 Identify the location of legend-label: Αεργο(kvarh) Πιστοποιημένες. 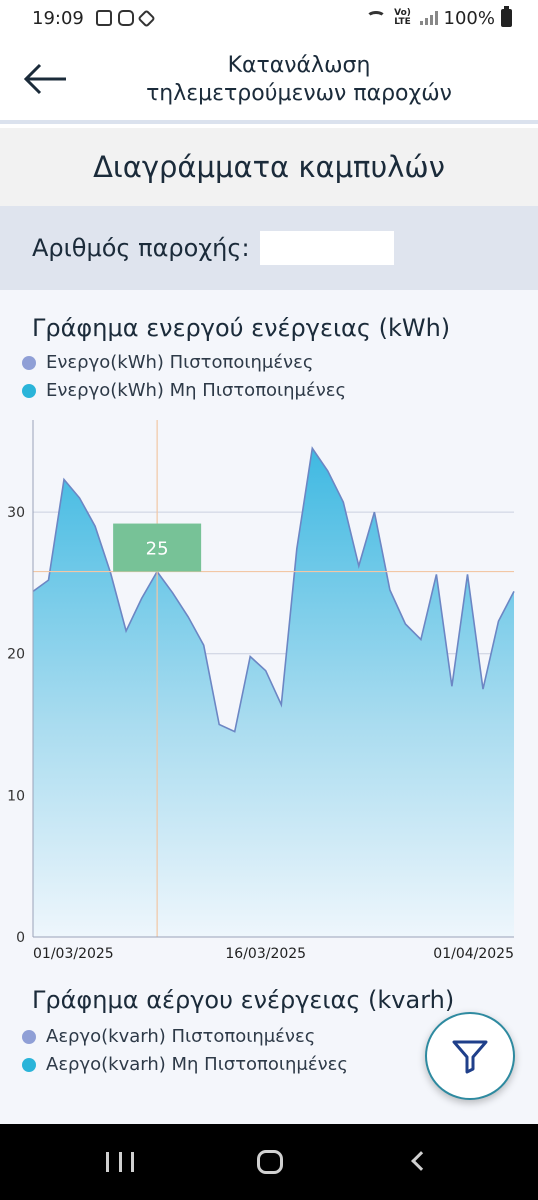
(181, 1036).